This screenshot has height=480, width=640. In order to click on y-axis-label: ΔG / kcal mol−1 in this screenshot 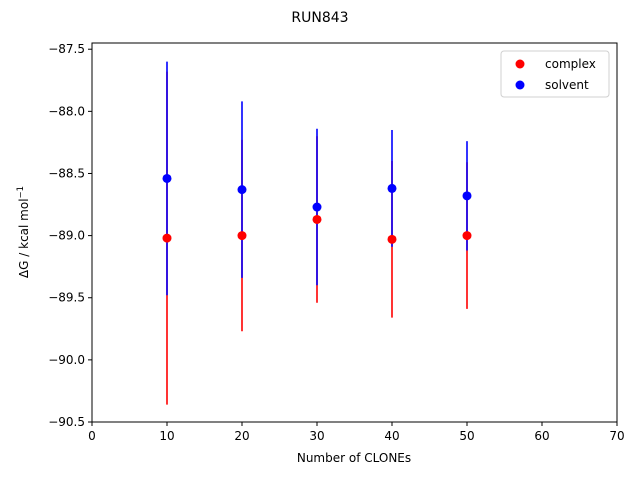, I will do `click(23, 232)`.